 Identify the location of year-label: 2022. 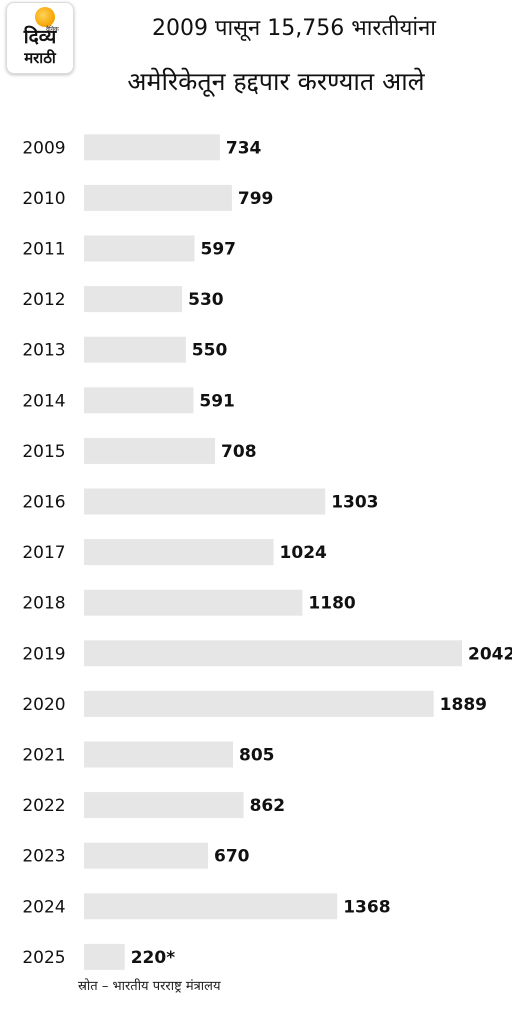
(43, 806).